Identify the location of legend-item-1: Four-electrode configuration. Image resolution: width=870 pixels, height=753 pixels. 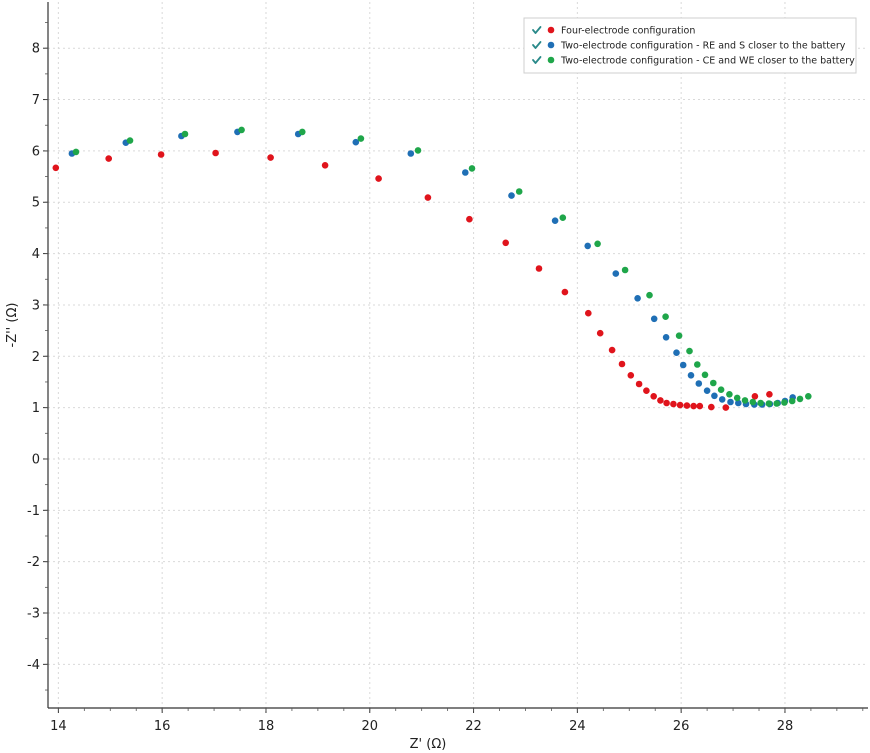
(613, 31).